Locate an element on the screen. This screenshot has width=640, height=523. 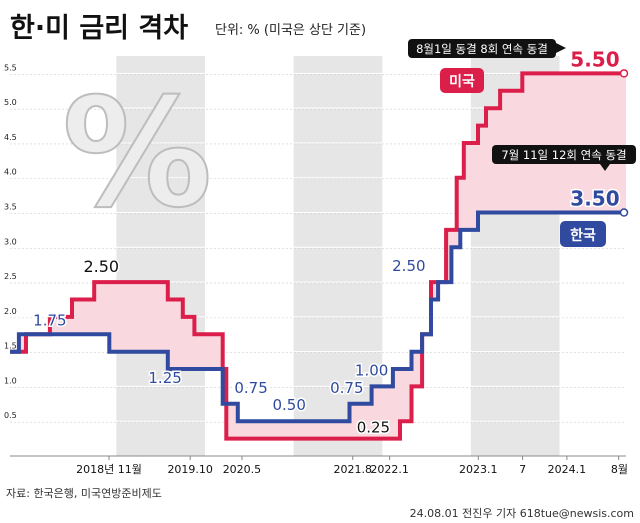
y-axis-ticks: 0.5 1.0 1.5 2.0 2.5 3.0 3.5 4.0 4.5 5.0 5.5 is located at coordinates (10, 241).